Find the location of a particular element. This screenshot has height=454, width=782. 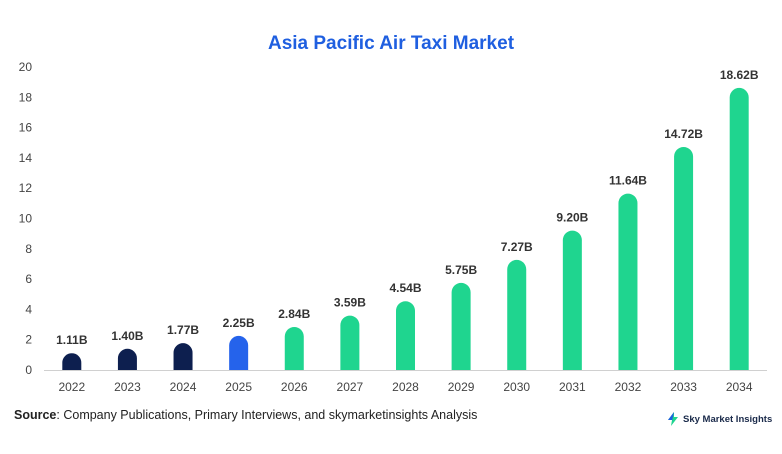

x-tick-label: 2025 is located at coordinates (238, 387).